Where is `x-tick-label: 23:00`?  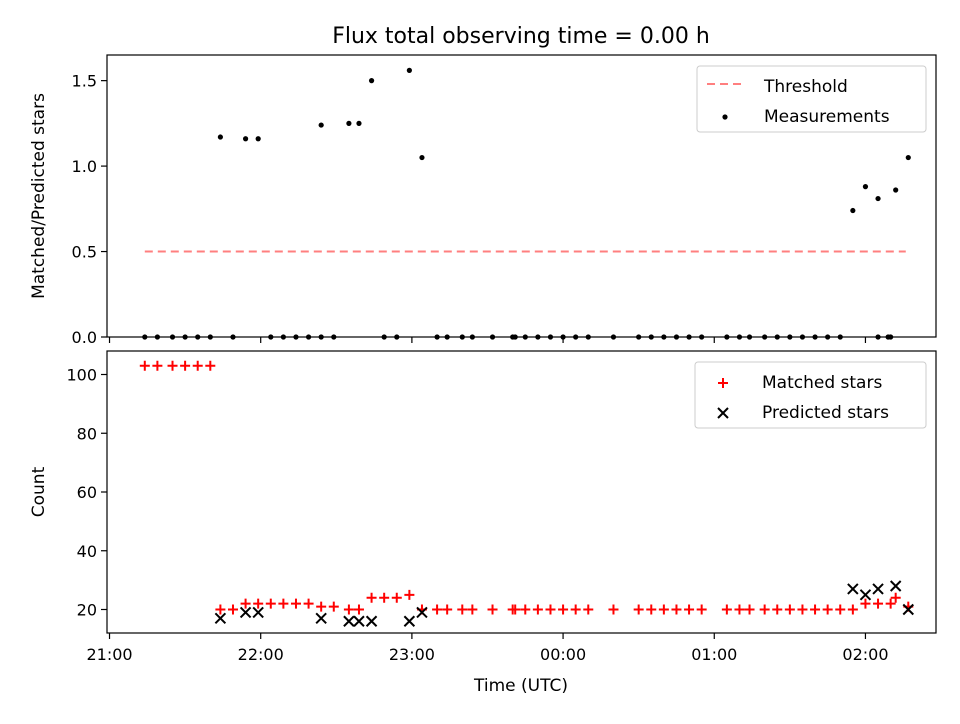
x-tick-label: 23:00 is located at coordinates (412, 654).